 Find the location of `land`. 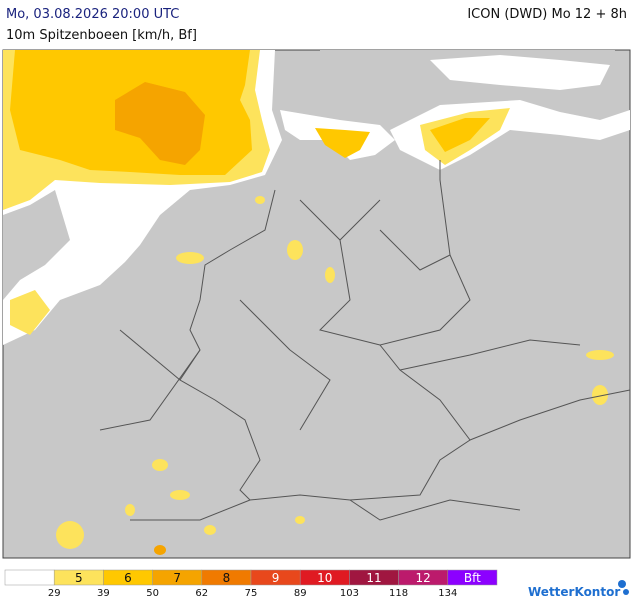

land is located at coordinates (36, 245).